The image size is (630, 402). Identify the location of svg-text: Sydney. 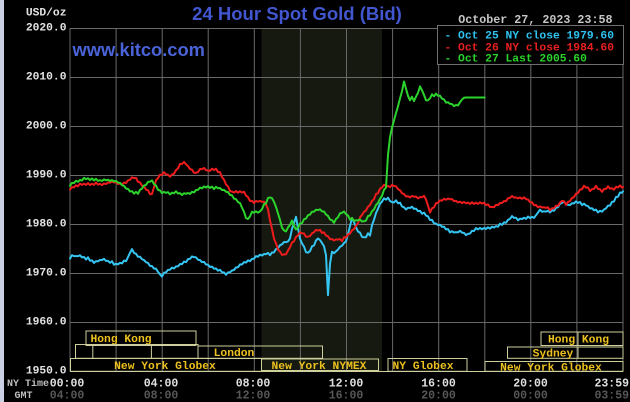
(553, 355).